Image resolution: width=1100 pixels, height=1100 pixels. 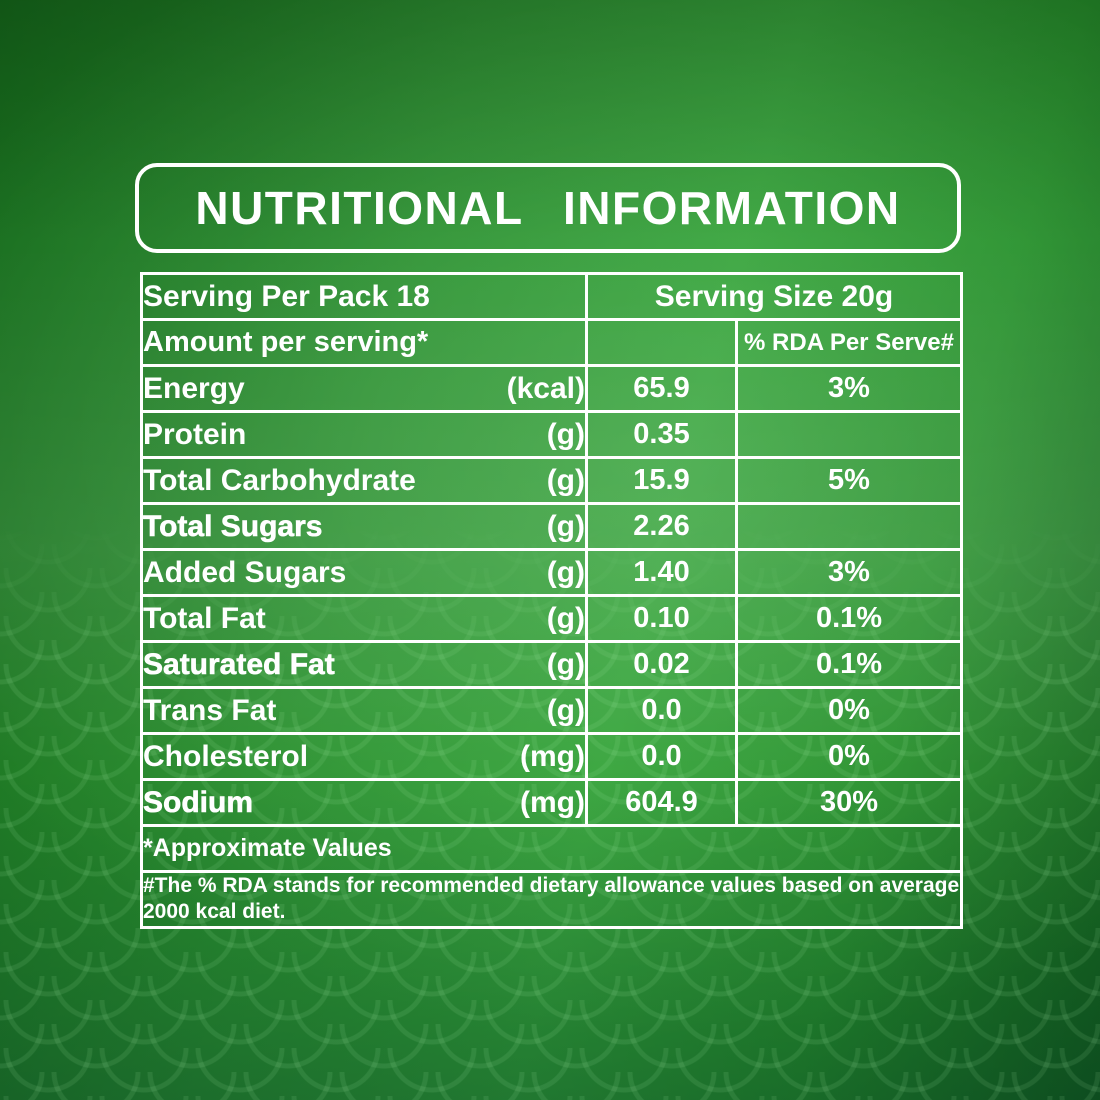 I want to click on table-row: Protein (g) 0.35, so click(x=551, y=434).